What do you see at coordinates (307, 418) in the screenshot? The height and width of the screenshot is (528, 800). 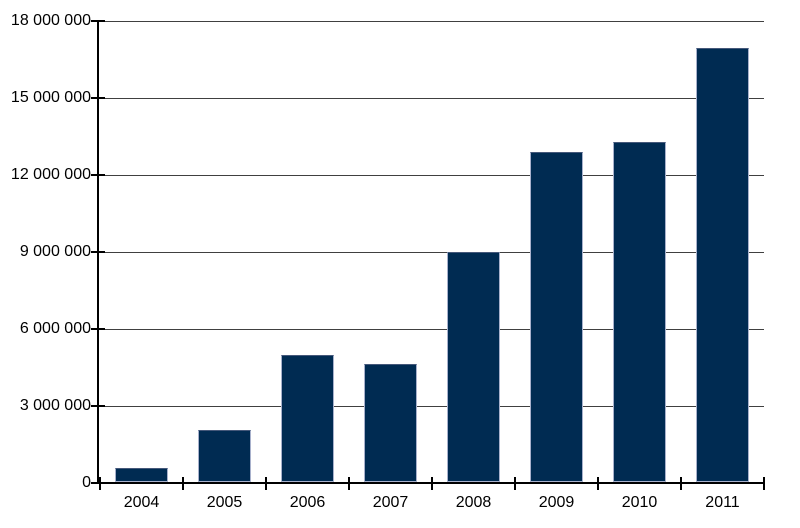 I see `bar-2006` at bounding box center [307, 418].